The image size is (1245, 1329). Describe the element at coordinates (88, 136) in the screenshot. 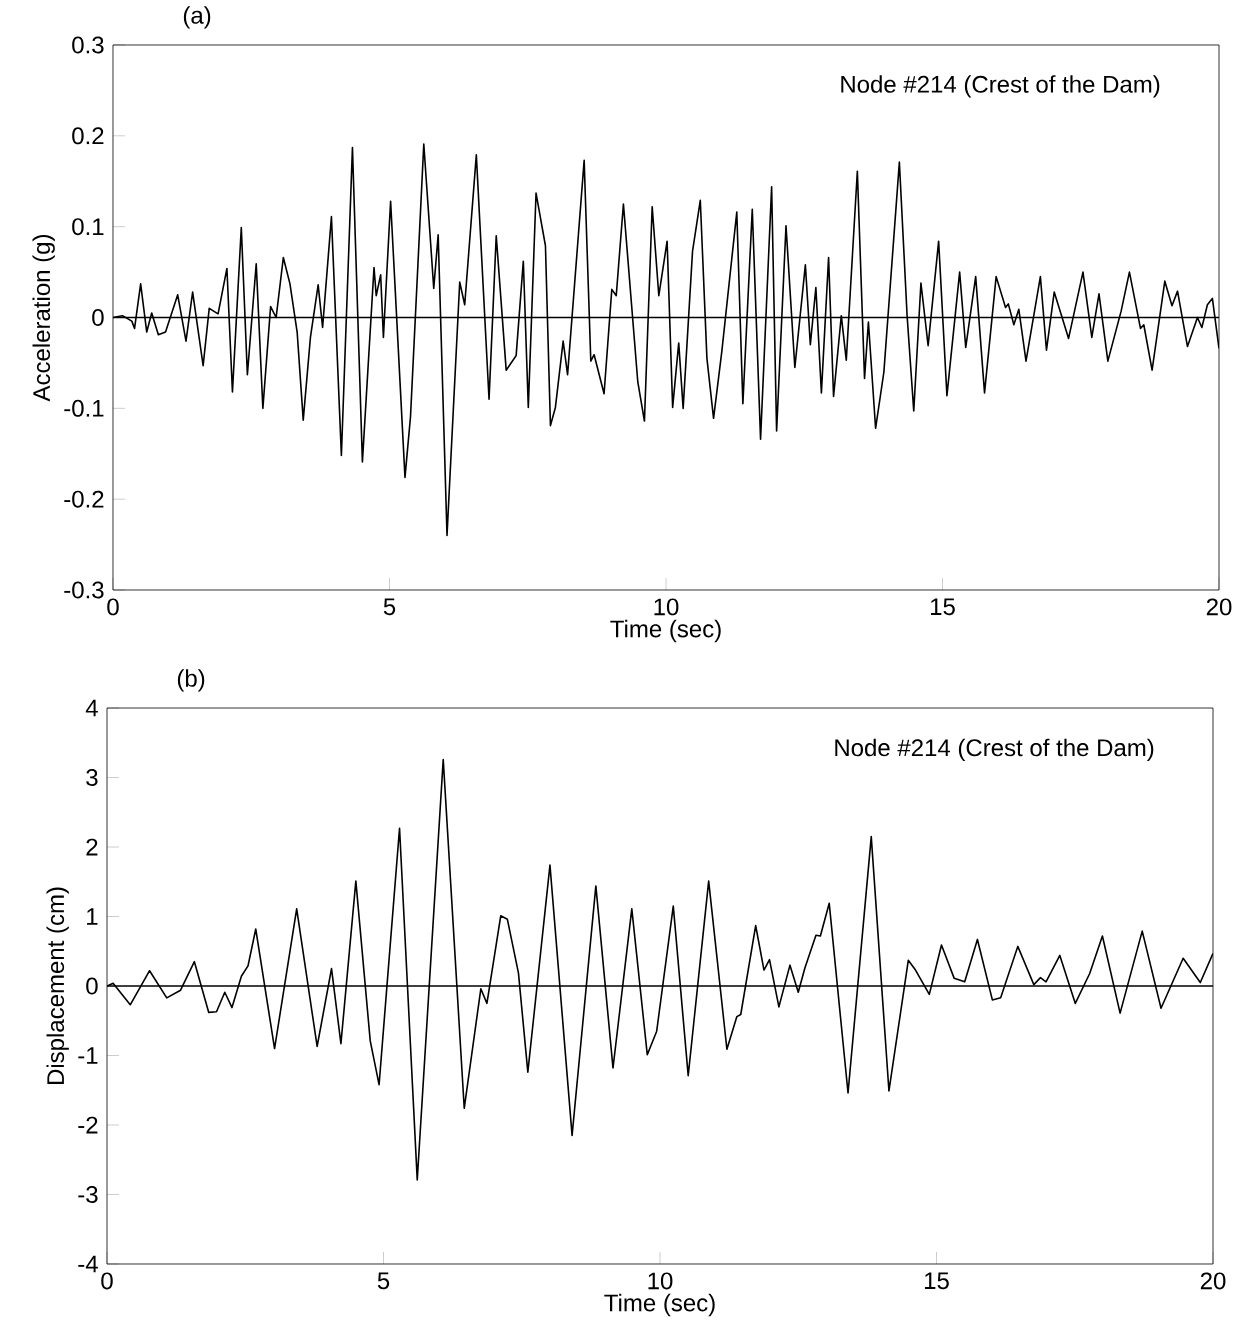

I see `y-tick-label: 0.2` at that location.